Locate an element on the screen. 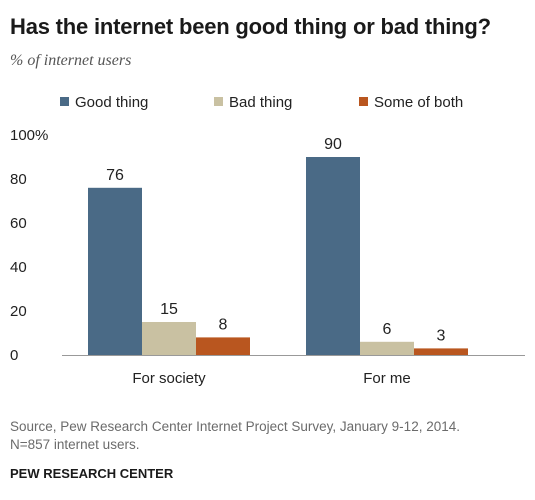 The width and height of the screenshot is (535, 500). bar-for-me-bad-thing is located at coordinates (387, 348).